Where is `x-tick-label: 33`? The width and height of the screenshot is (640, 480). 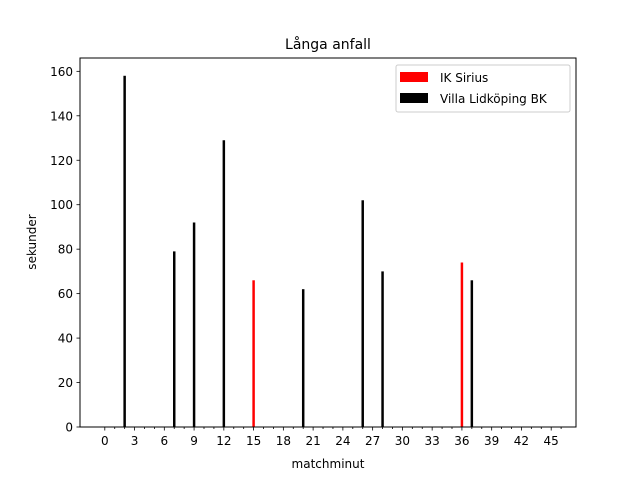
x-tick-label: 33 is located at coordinates (432, 441).